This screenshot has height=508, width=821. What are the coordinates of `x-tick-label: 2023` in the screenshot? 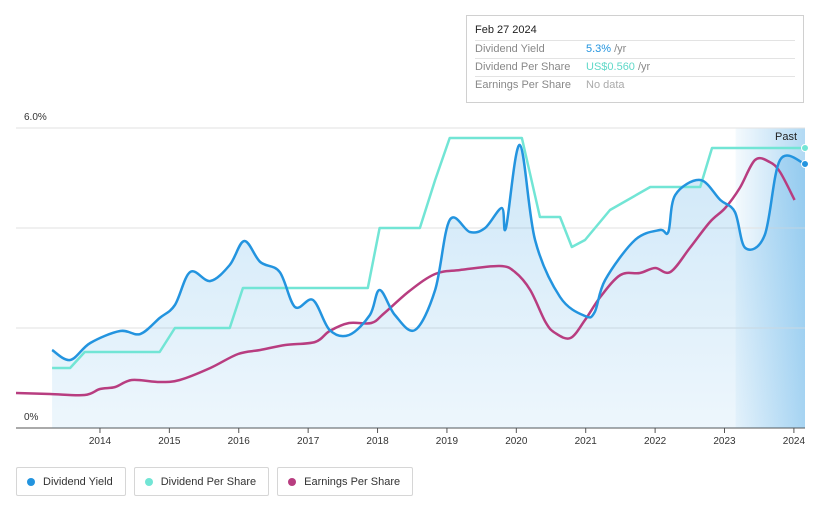 It's located at (724, 441).